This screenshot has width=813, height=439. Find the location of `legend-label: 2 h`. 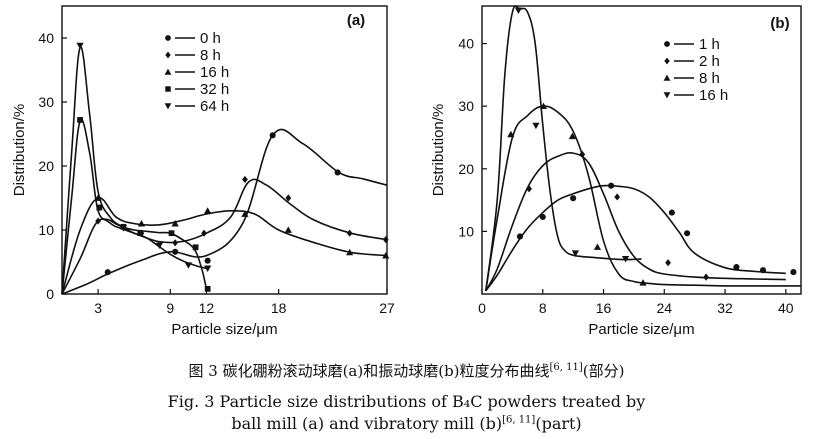

legend-label: 2 h is located at coordinates (709, 61).